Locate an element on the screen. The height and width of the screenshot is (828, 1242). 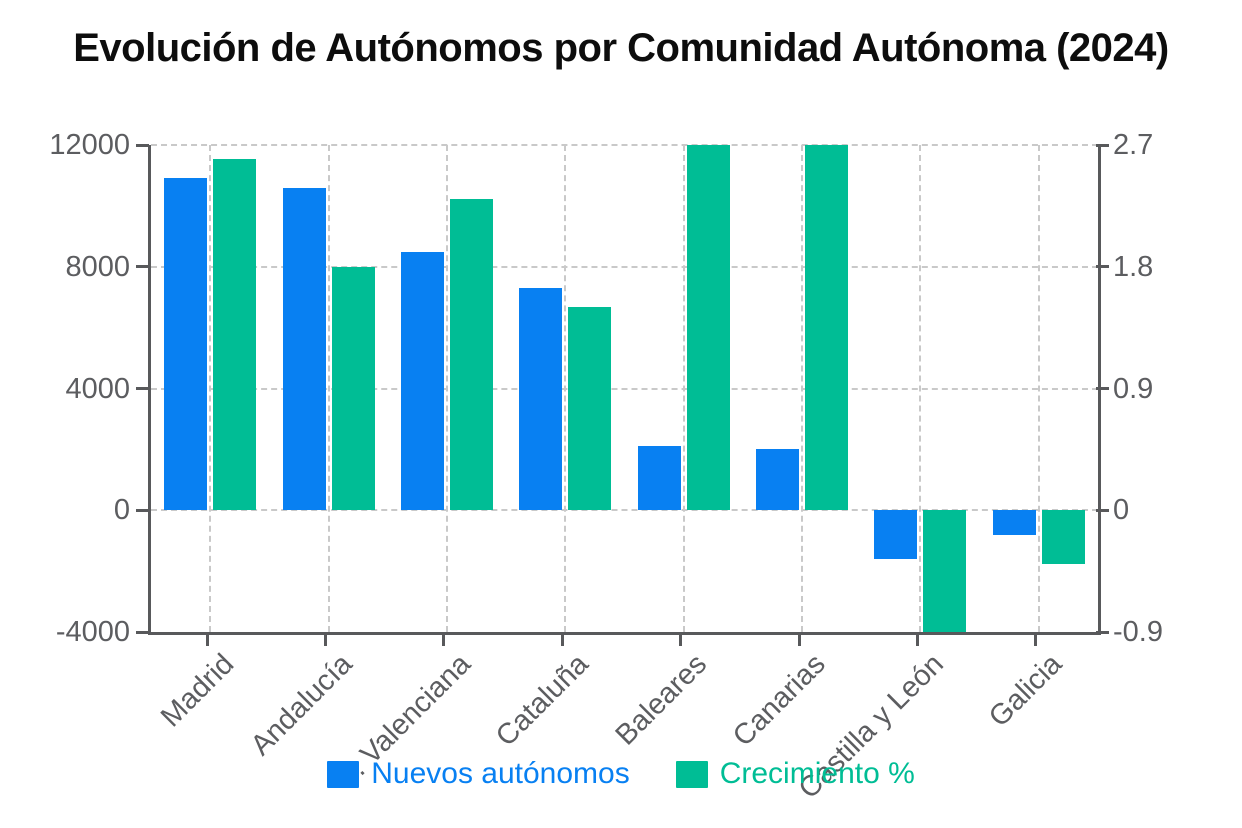
y-tick-label-right: 0.9 is located at coordinates (1133, 388).